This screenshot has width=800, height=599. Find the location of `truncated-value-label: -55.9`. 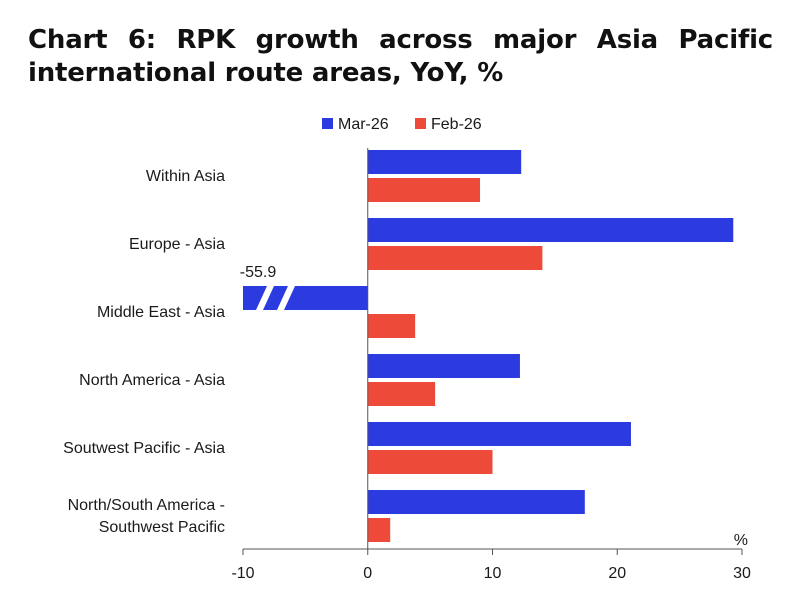

truncated-value-label: -55.9 is located at coordinates (258, 272).